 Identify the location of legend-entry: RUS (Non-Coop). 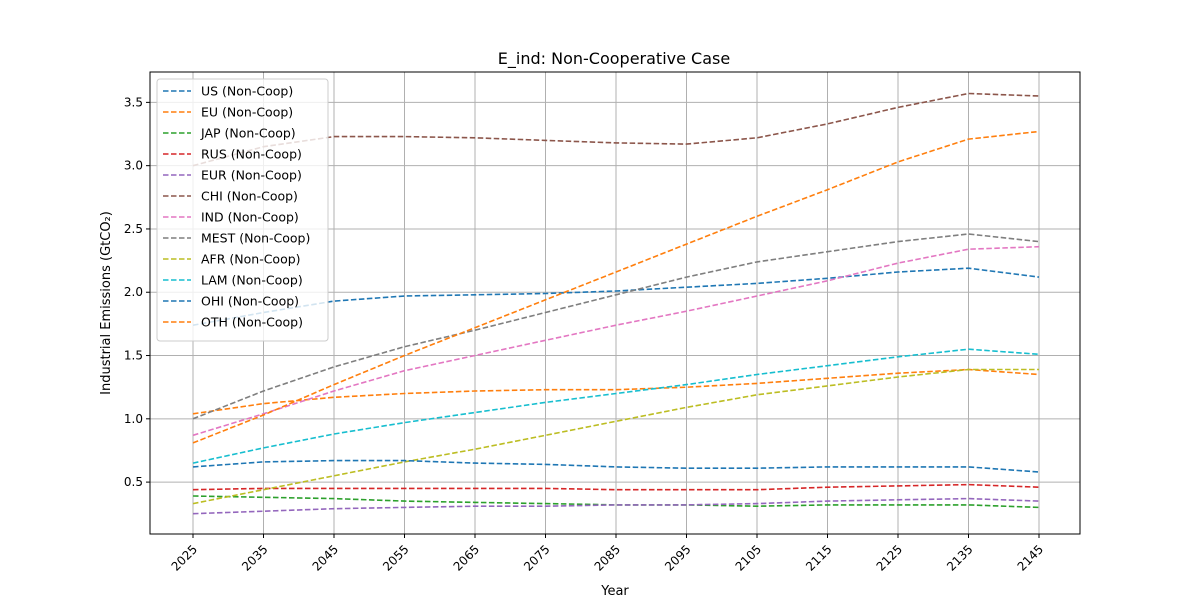
(251, 154).